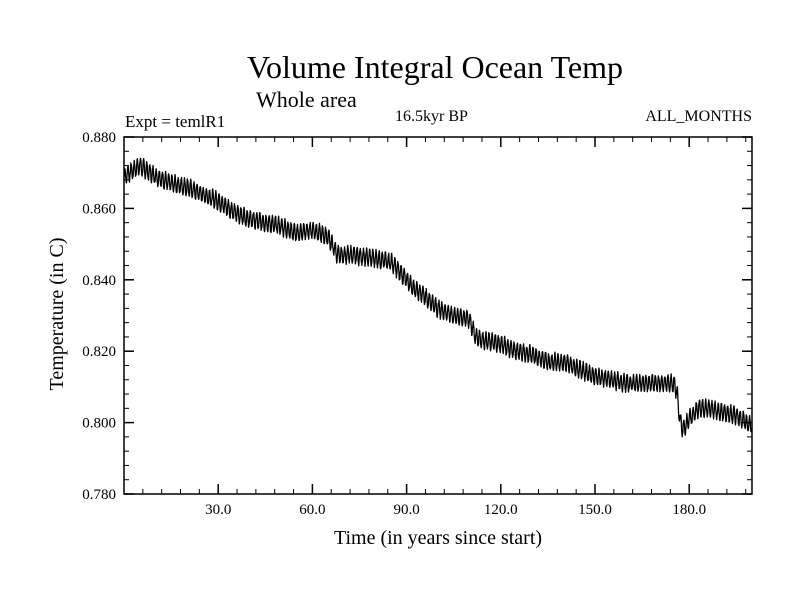 The image size is (800, 600). What do you see at coordinates (99, 352) in the screenshot?
I see `y-tick-label: 0.820` at bounding box center [99, 352].